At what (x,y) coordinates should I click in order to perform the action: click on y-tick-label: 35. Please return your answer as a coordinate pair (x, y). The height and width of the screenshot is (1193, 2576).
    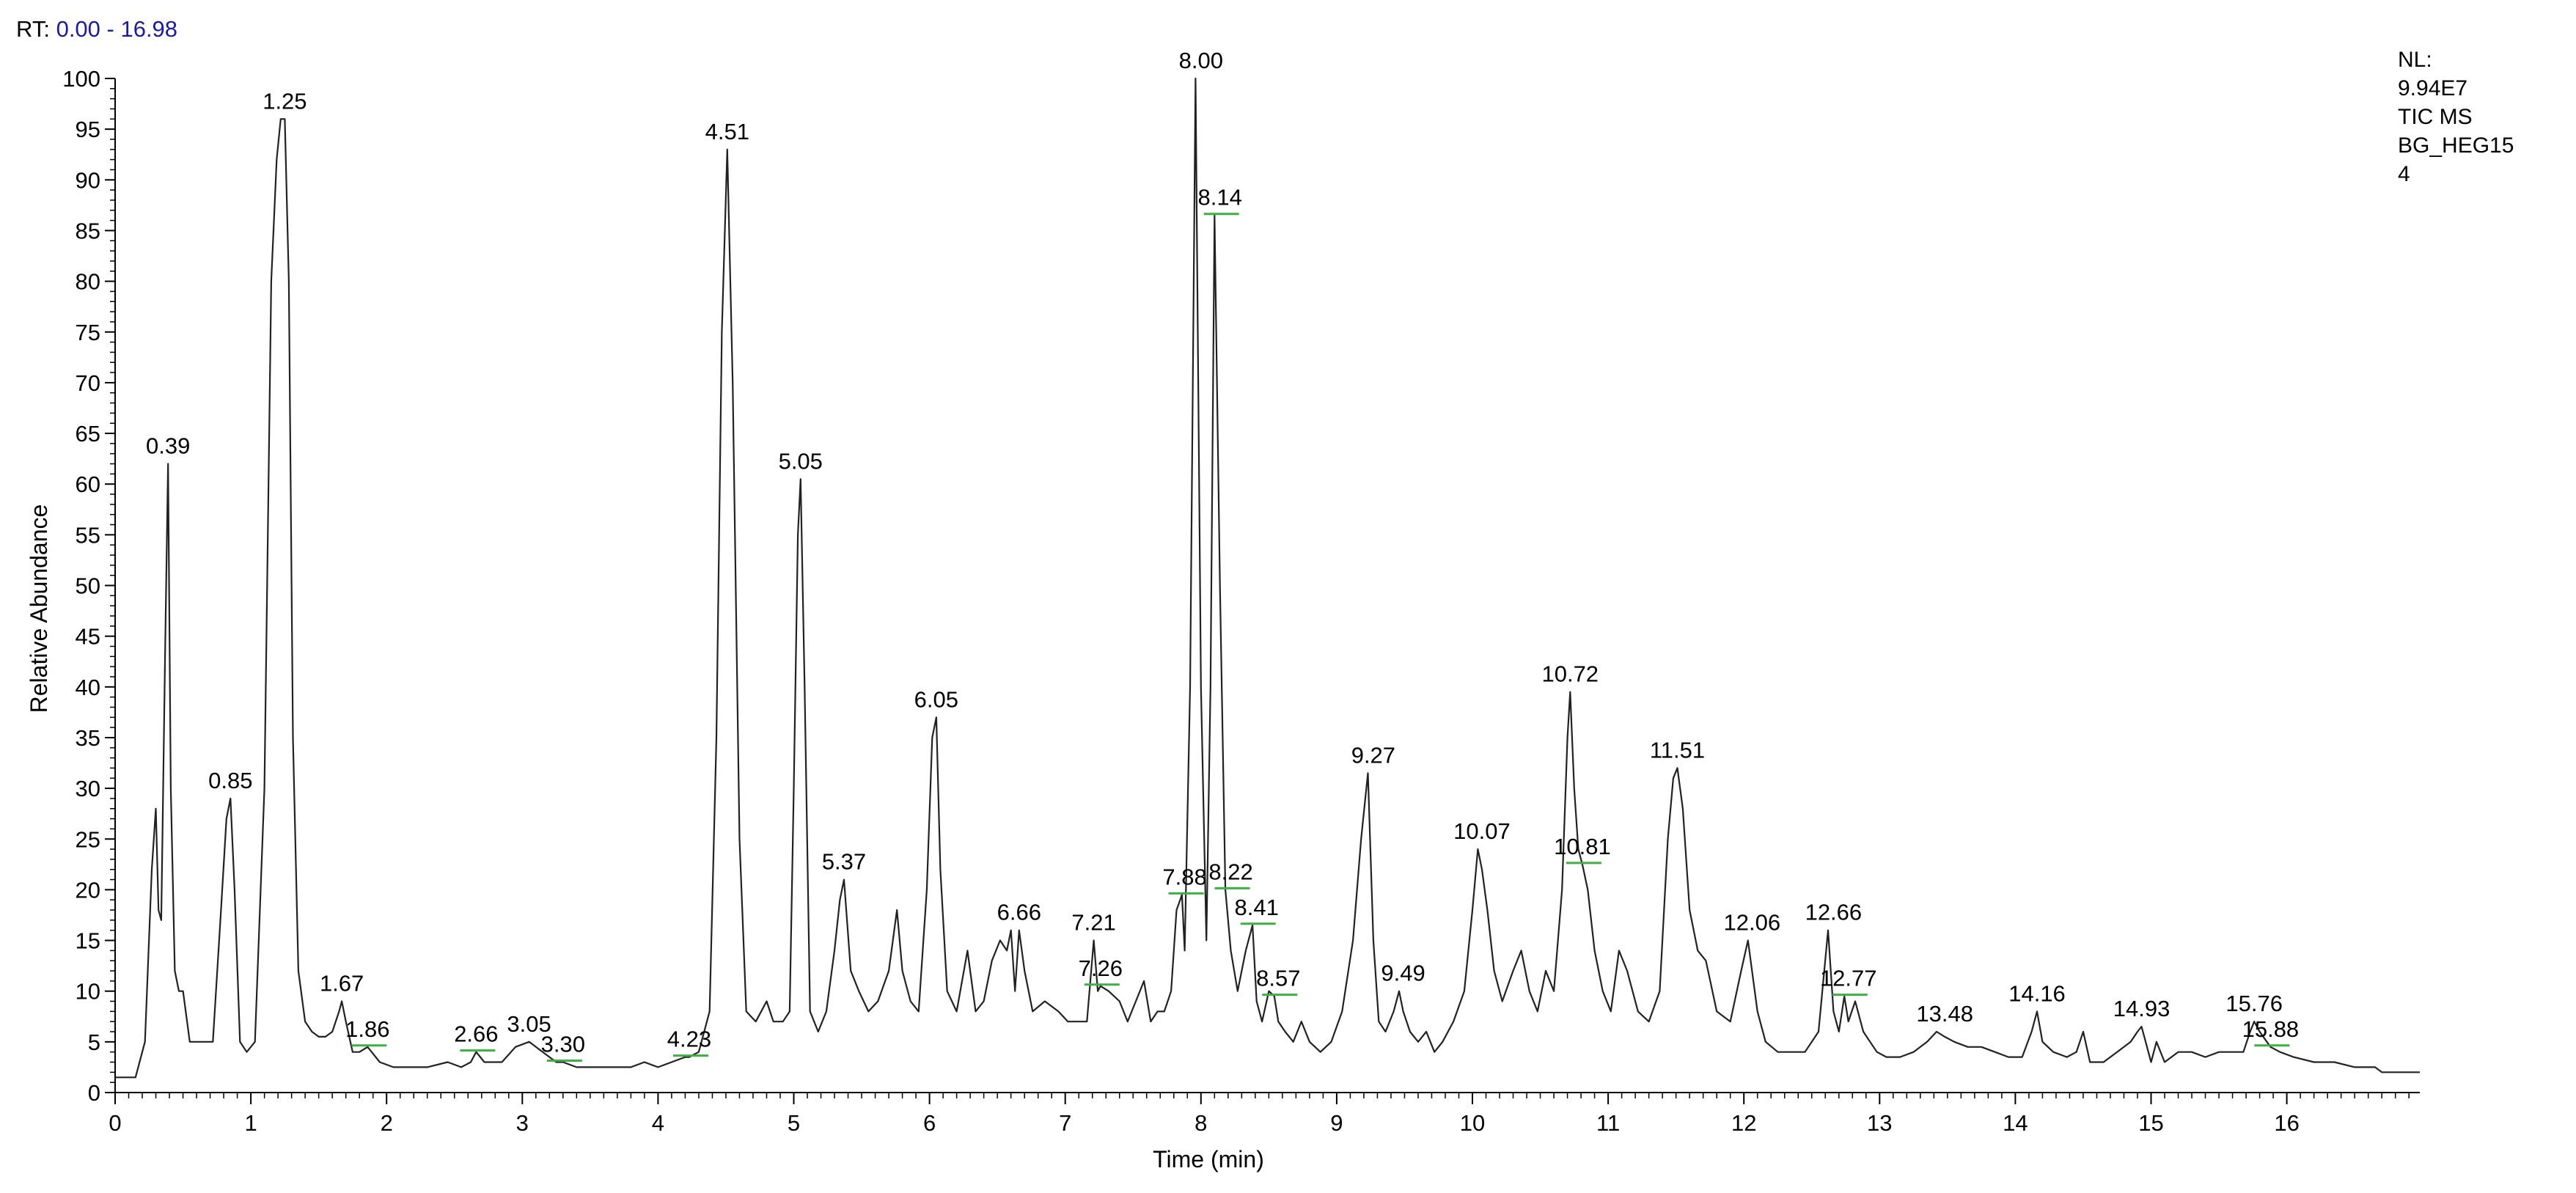
    Looking at the image, I should click on (88, 738).